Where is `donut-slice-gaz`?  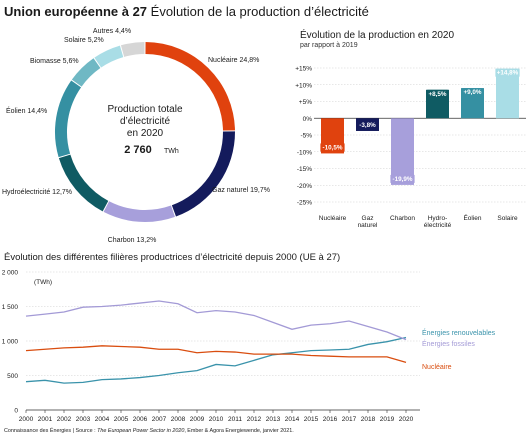 donut-slice-gaz is located at coordinates (203, 174).